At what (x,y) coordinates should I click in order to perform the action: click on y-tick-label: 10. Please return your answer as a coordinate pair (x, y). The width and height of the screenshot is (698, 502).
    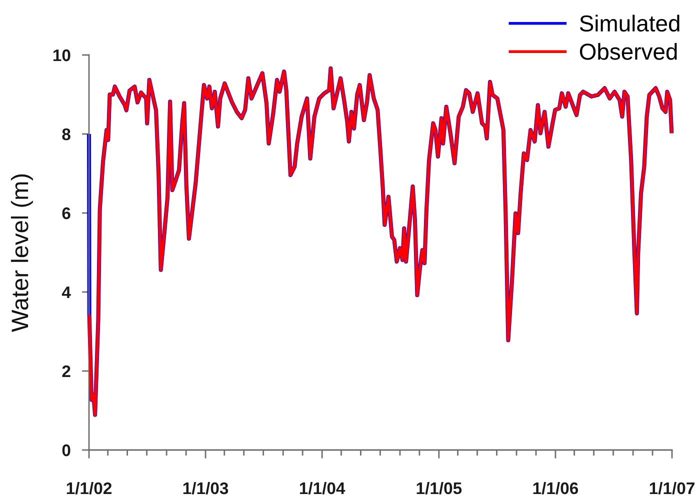
    Looking at the image, I should click on (61, 55).